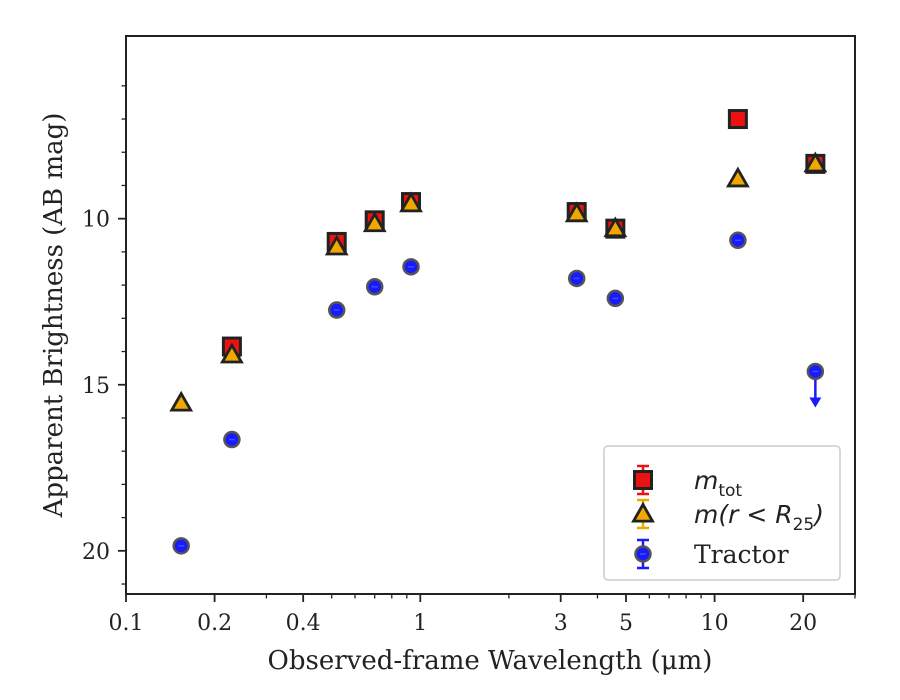 The width and height of the screenshot is (900, 700). What do you see at coordinates (741, 554) in the screenshot?
I see `legend-label: Tractor` at bounding box center [741, 554].